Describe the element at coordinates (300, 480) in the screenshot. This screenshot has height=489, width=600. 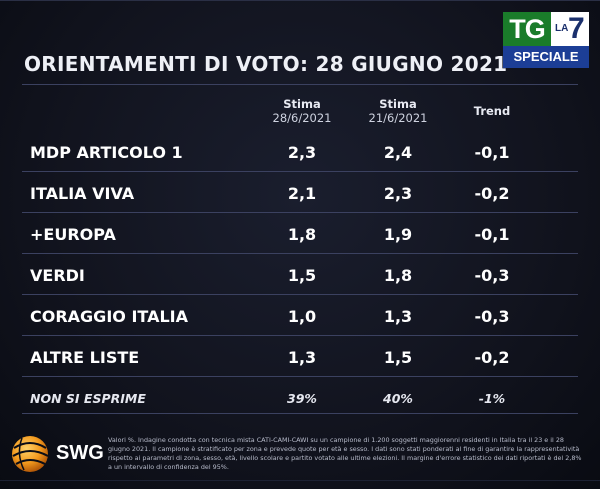
I see `bottom-border` at that location.